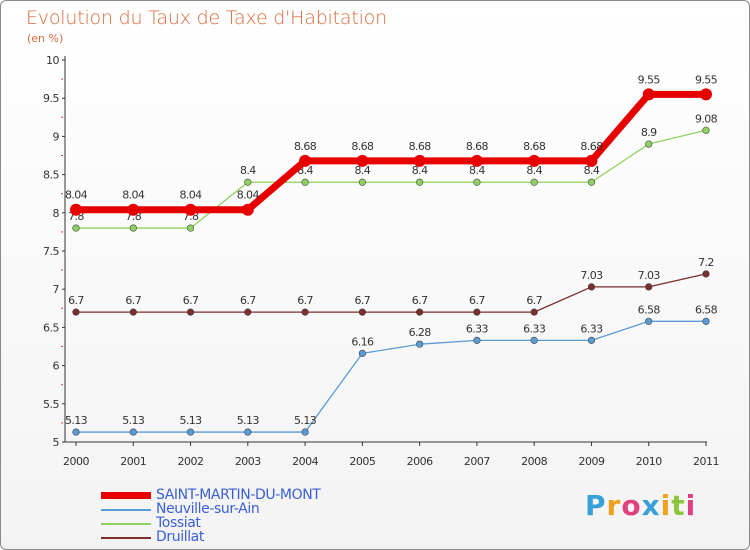 This screenshot has height=550, width=750. I want to click on y-tick-label: 5.5, so click(51, 404).